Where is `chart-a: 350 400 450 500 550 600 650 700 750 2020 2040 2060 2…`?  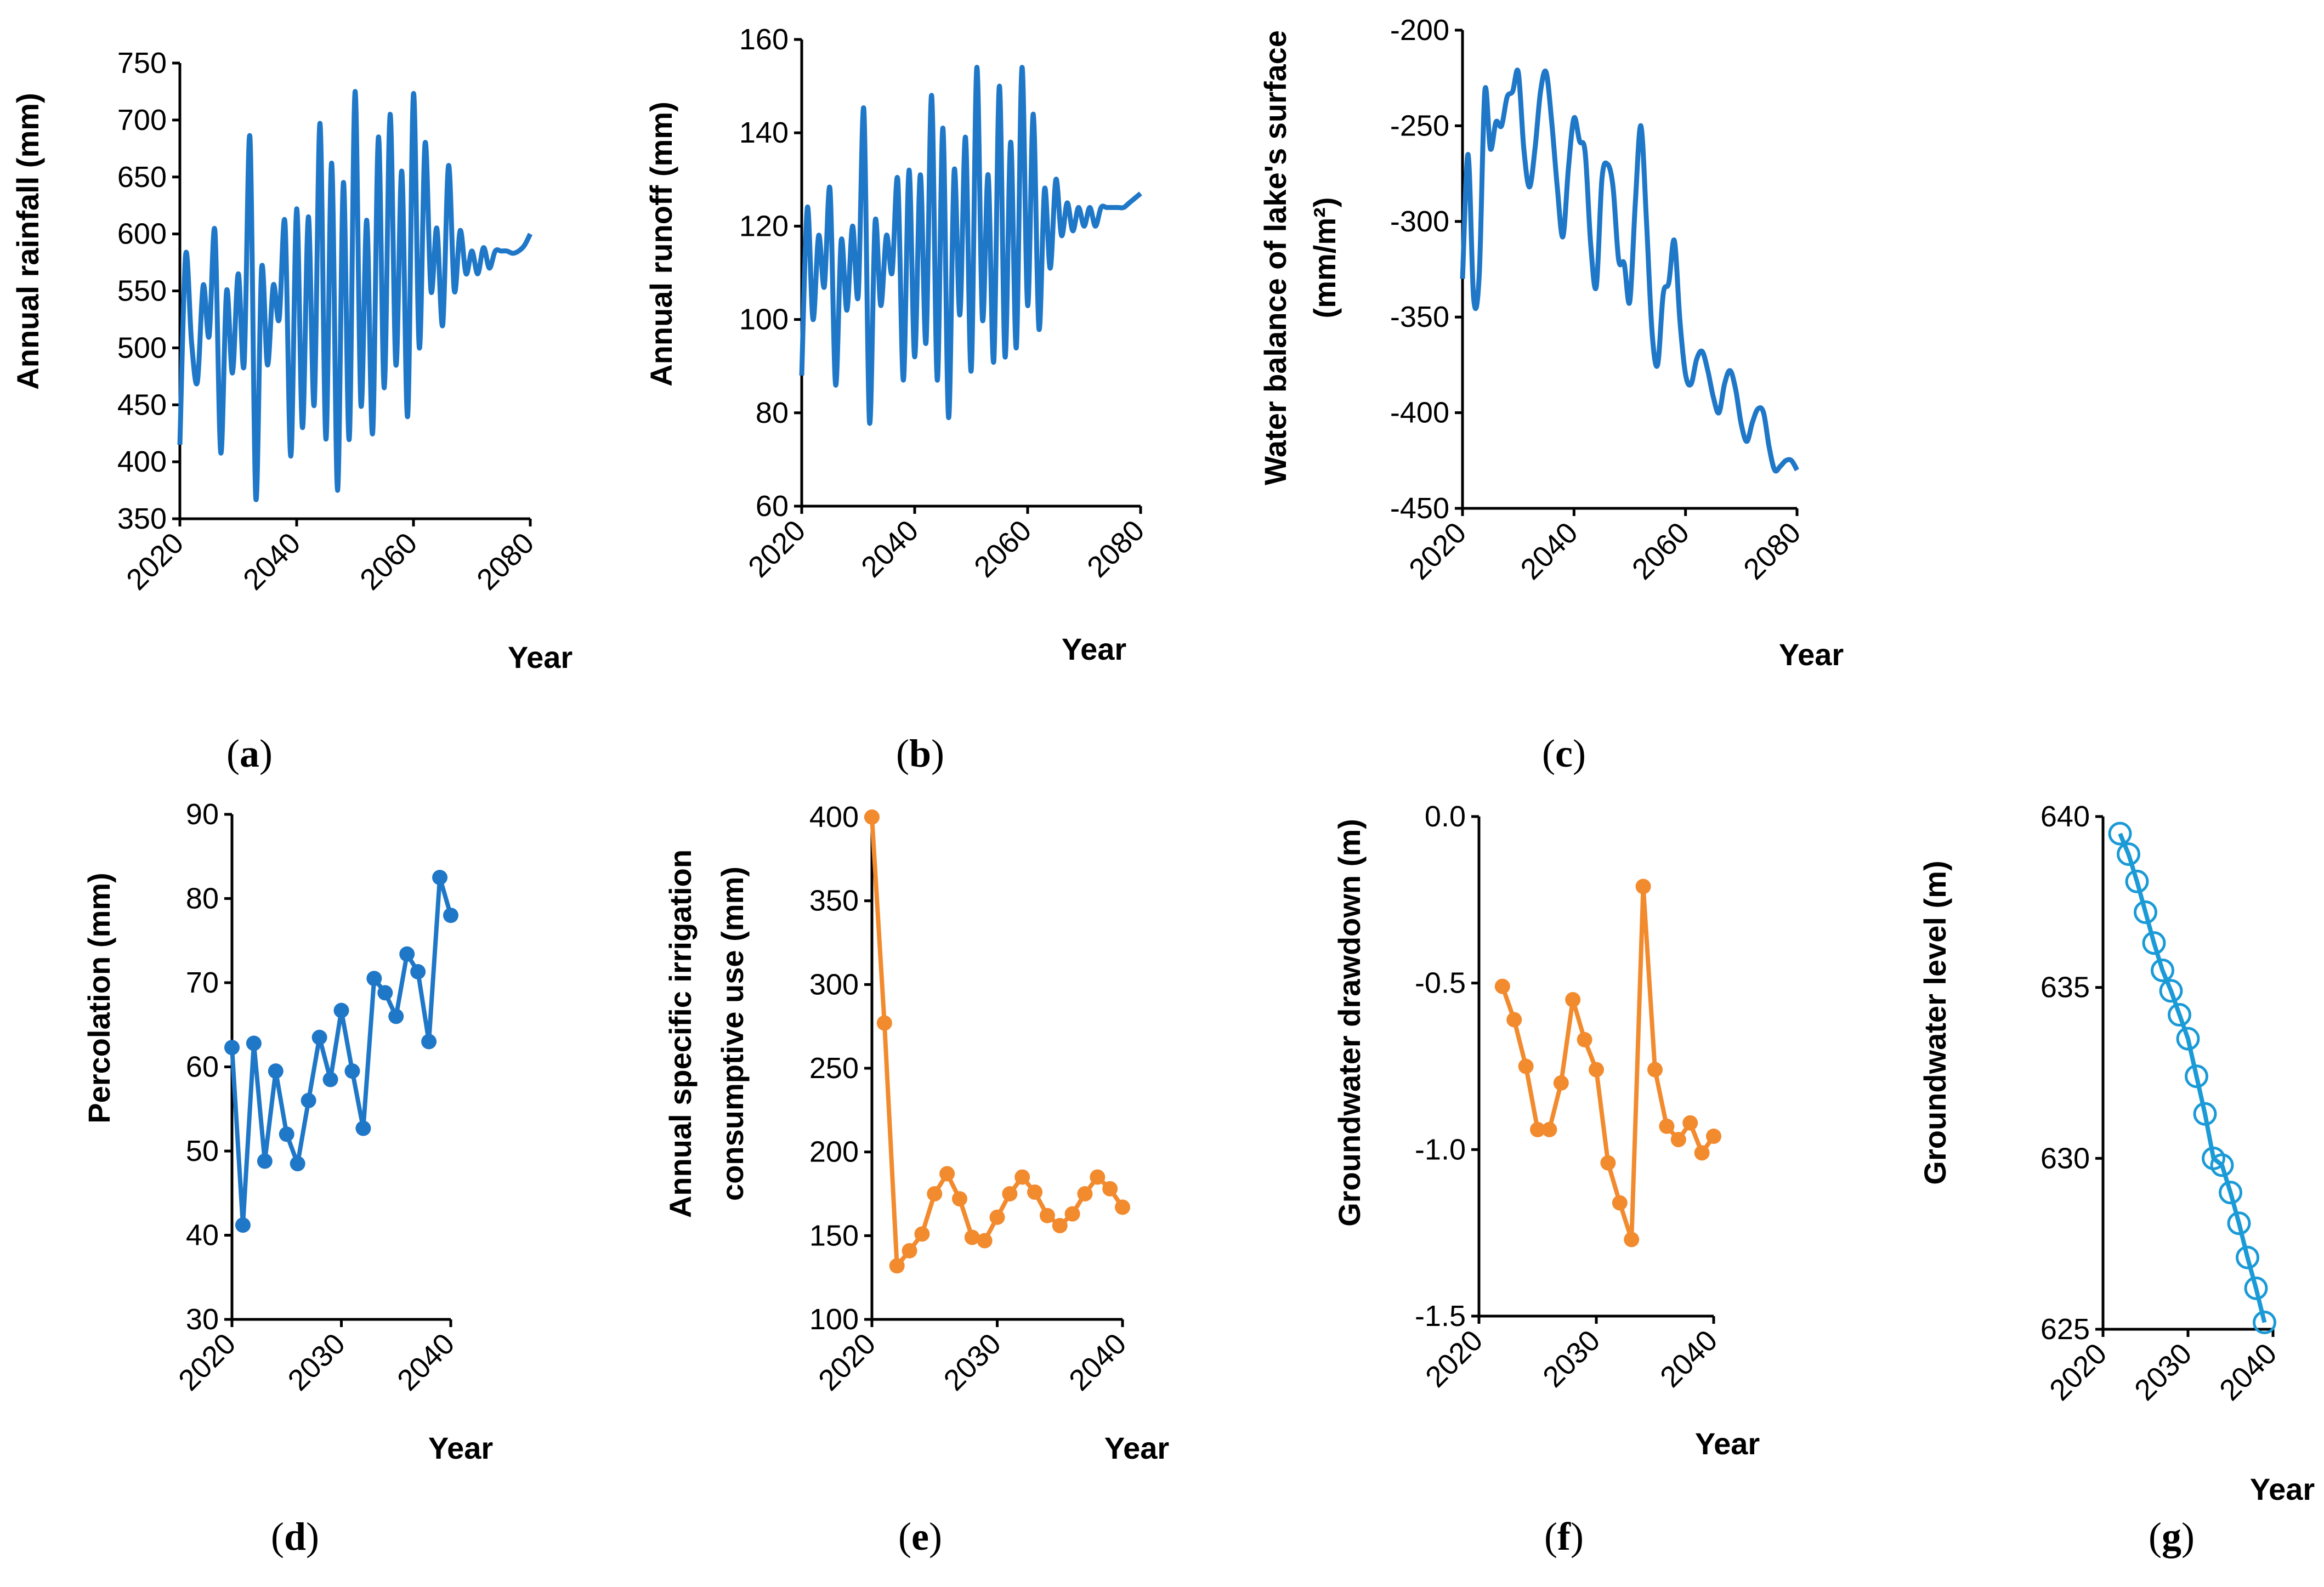
chart-a: 350 400 450 500 550 600 650 700 750 2020 2040 2060 2… is located at coordinates (291, 411).